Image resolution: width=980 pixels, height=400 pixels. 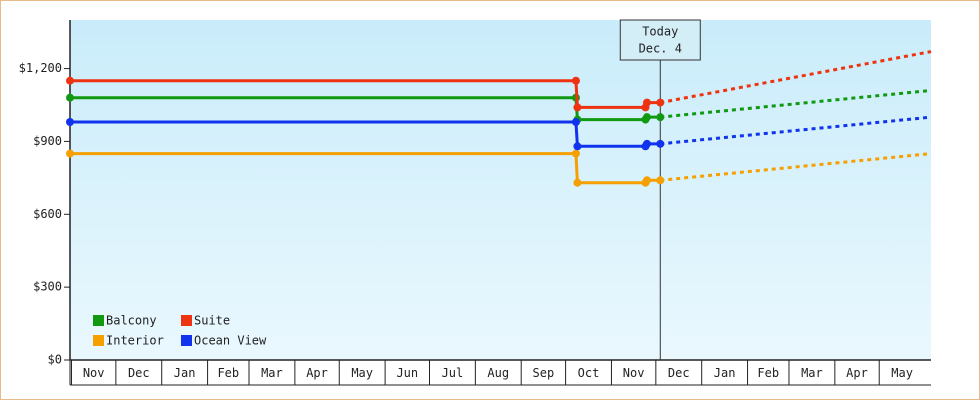 What do you see at coordinates (660, 49) in the screenshot?
I see `today-date-label: Dec. 4` at bounding box center [660, 49].